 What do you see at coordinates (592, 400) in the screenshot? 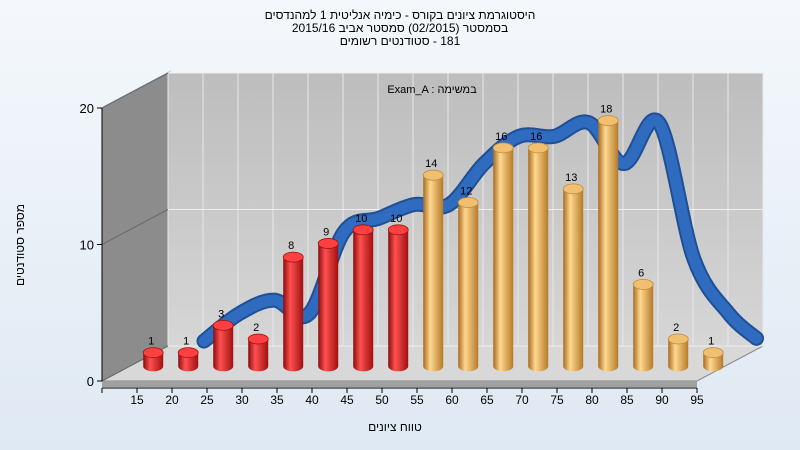
I see `x-tick-label: 80` at bounding box center [592, 400].